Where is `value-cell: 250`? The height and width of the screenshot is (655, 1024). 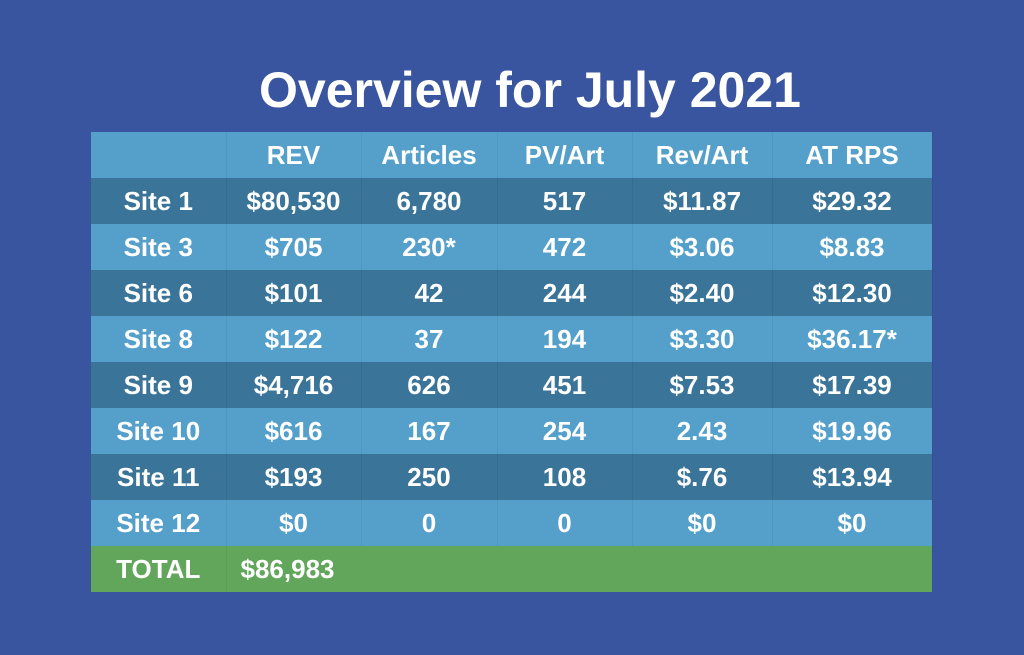
value-cell: 250 is located at coordinates (429, 477).